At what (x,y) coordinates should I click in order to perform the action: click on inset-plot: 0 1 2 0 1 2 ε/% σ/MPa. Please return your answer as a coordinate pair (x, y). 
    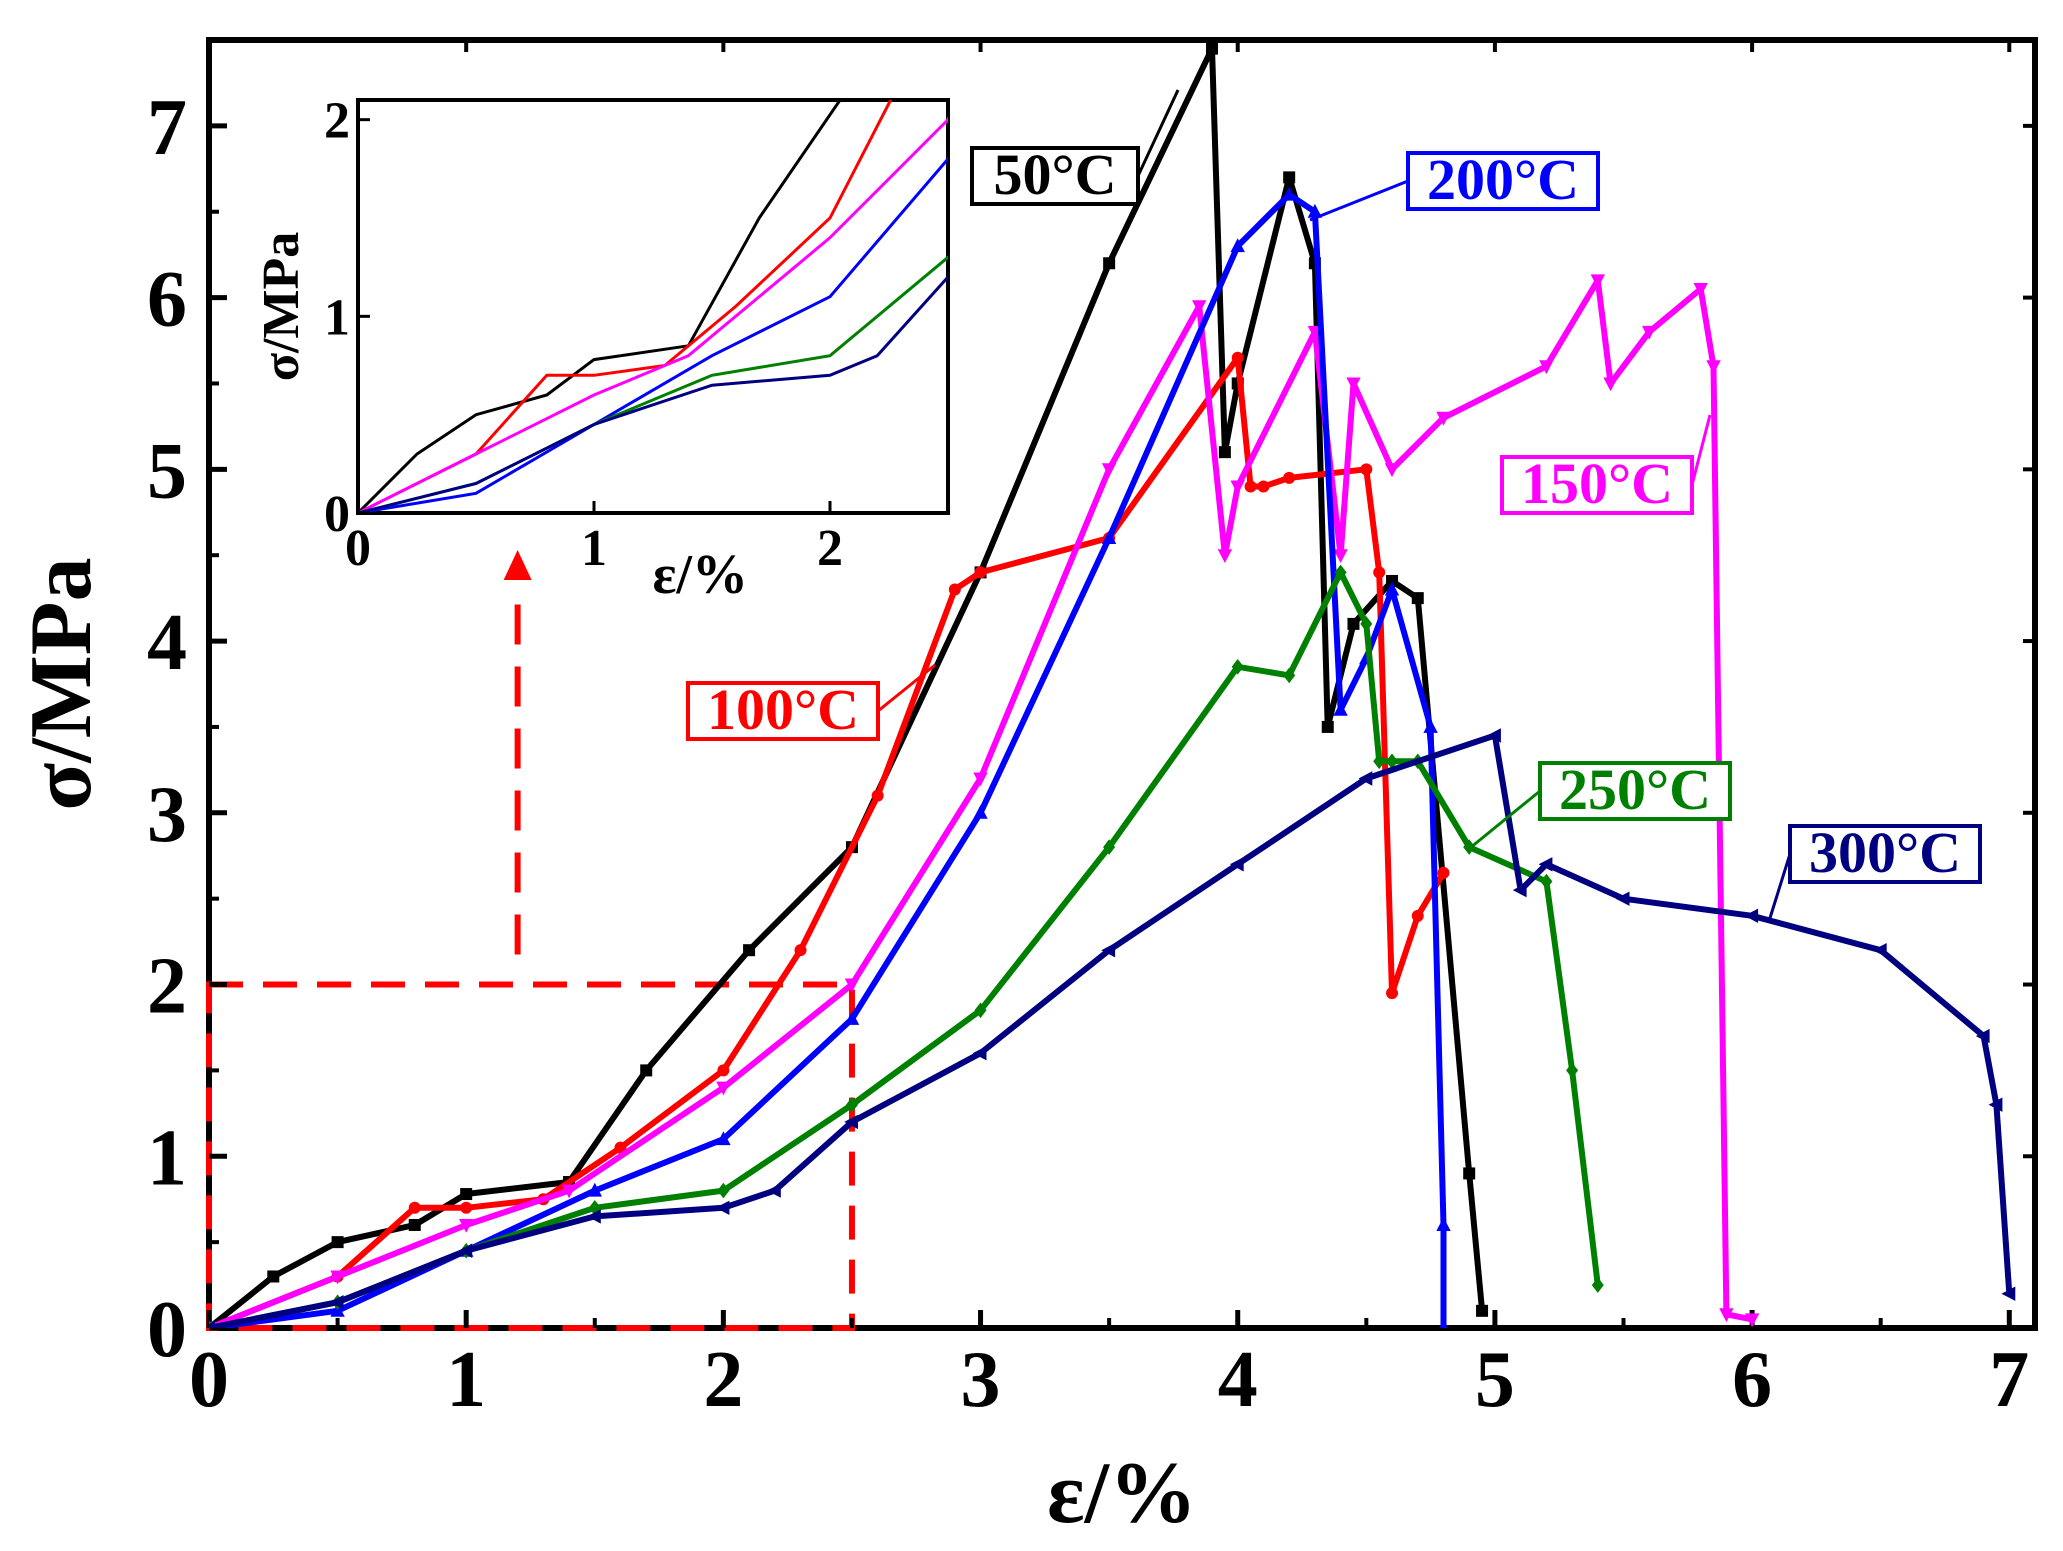
    Looking at the image, I should click on (601, 349).